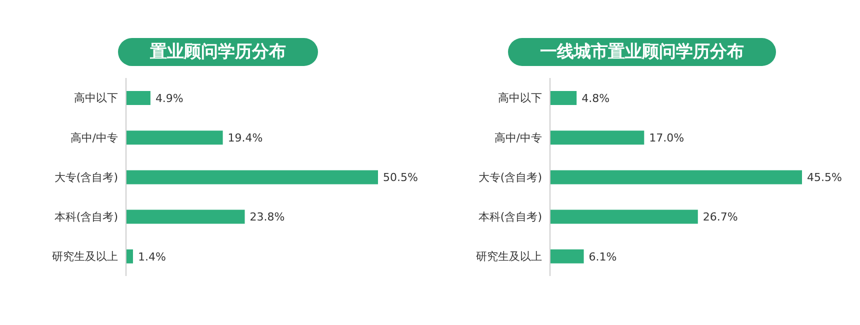 Image resolution: width=860 pixels, height=325 pixels. I want to click on data-label: 6.1%, so click(602, 257).